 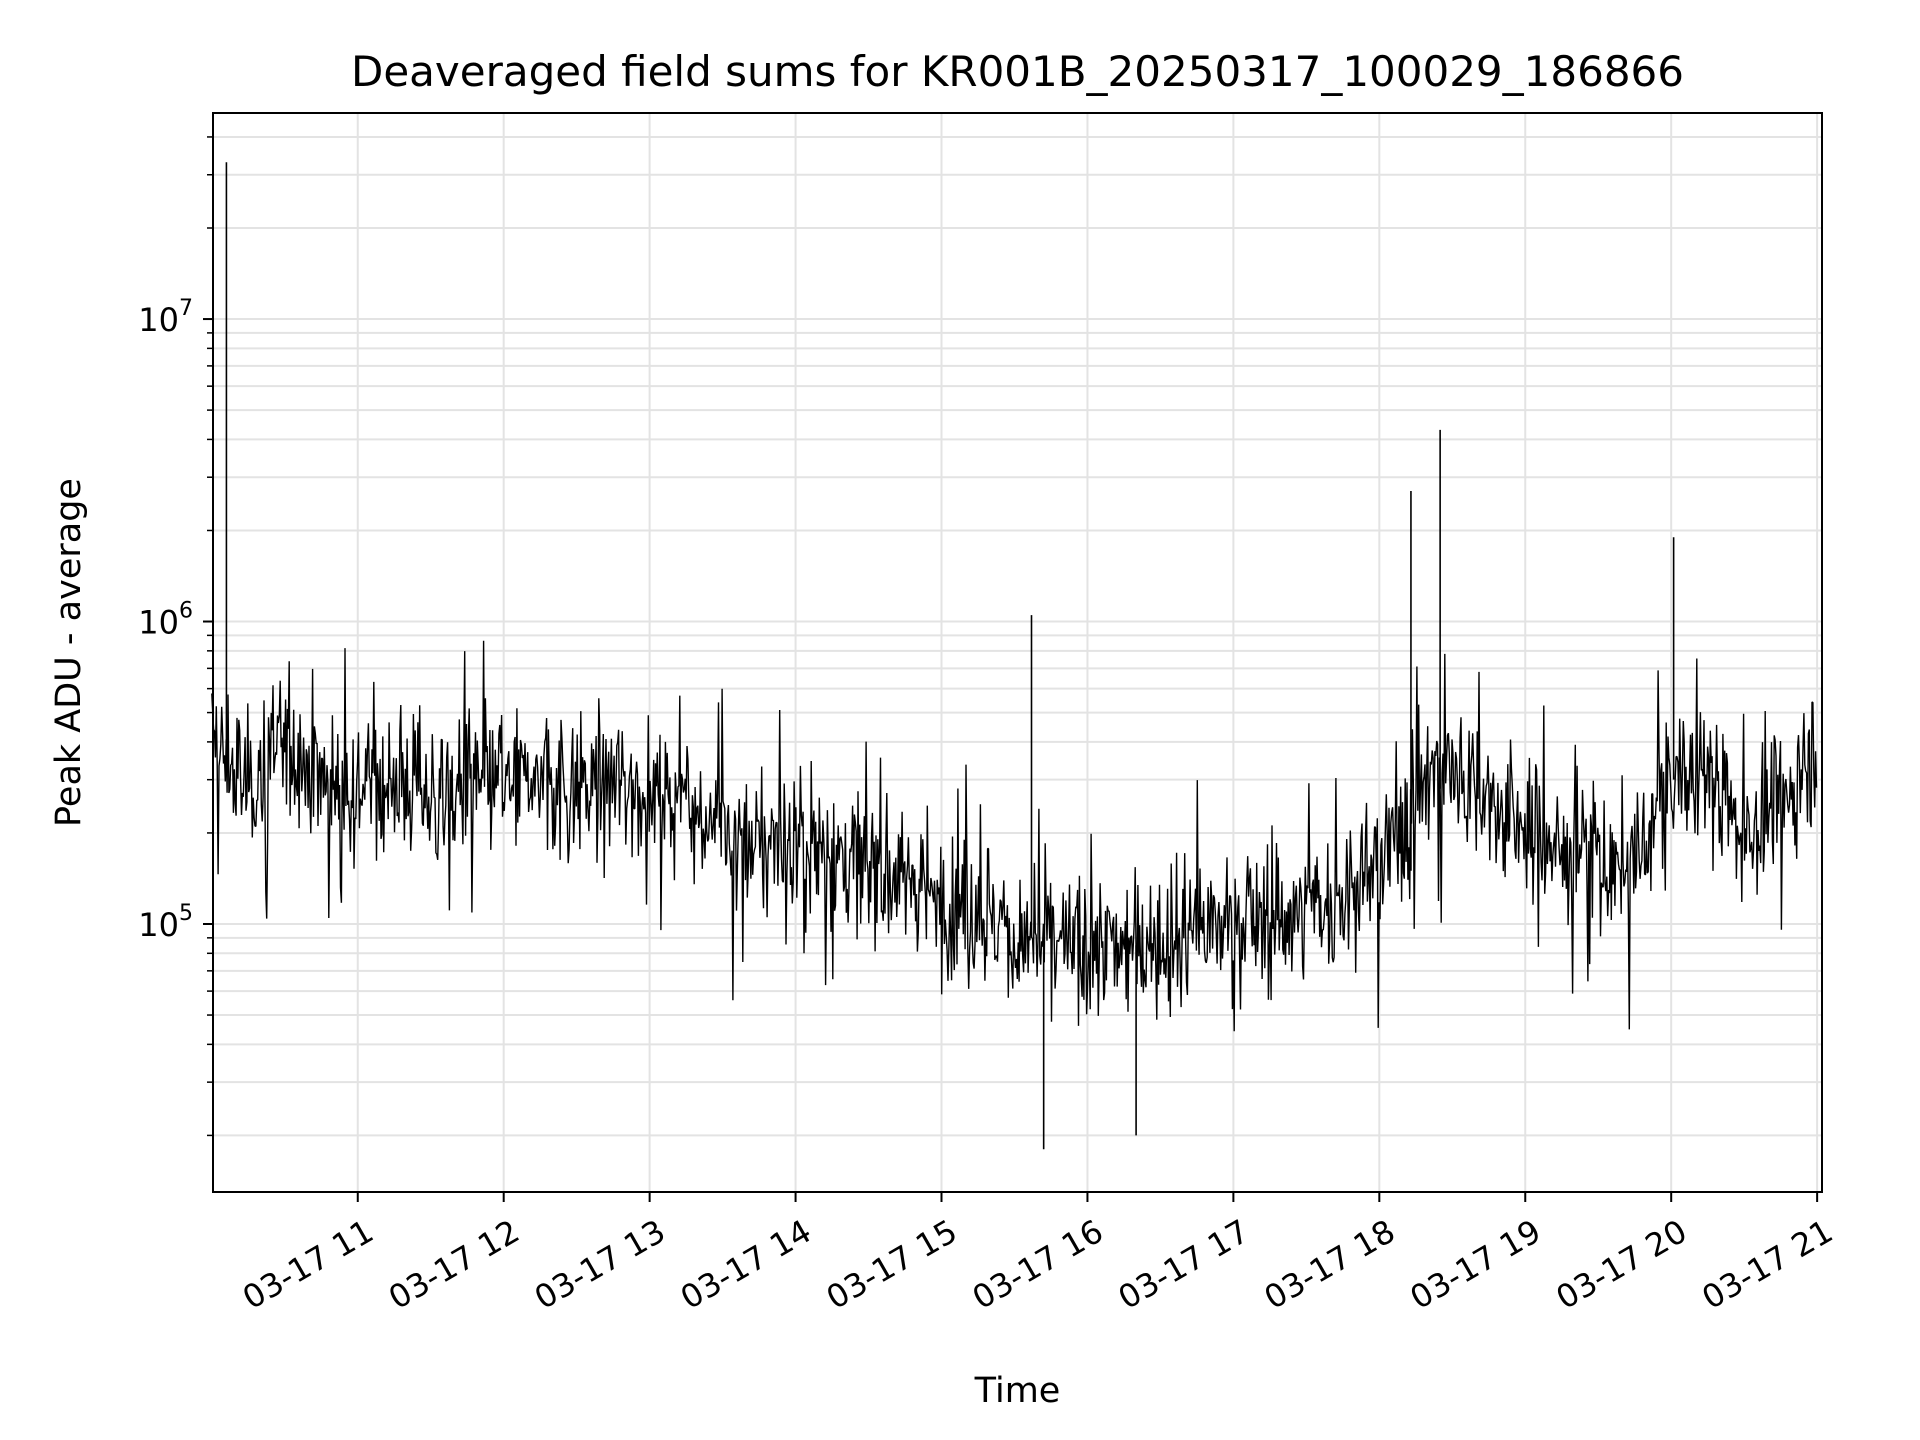 I want to click on x-tick-label: 03-17 12, so click(x=454, y=1264).